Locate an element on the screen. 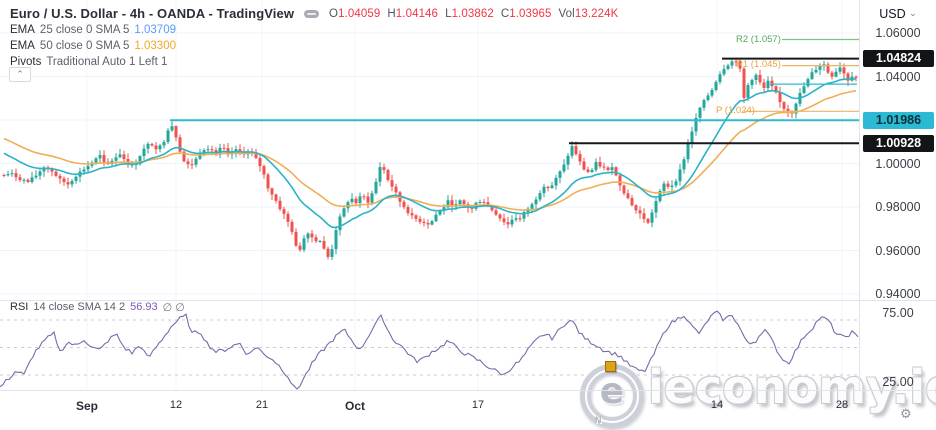 The width and height of the screenshot is (936, 430). ema50-value: 1.03300 is located at coordinates (155, 46).